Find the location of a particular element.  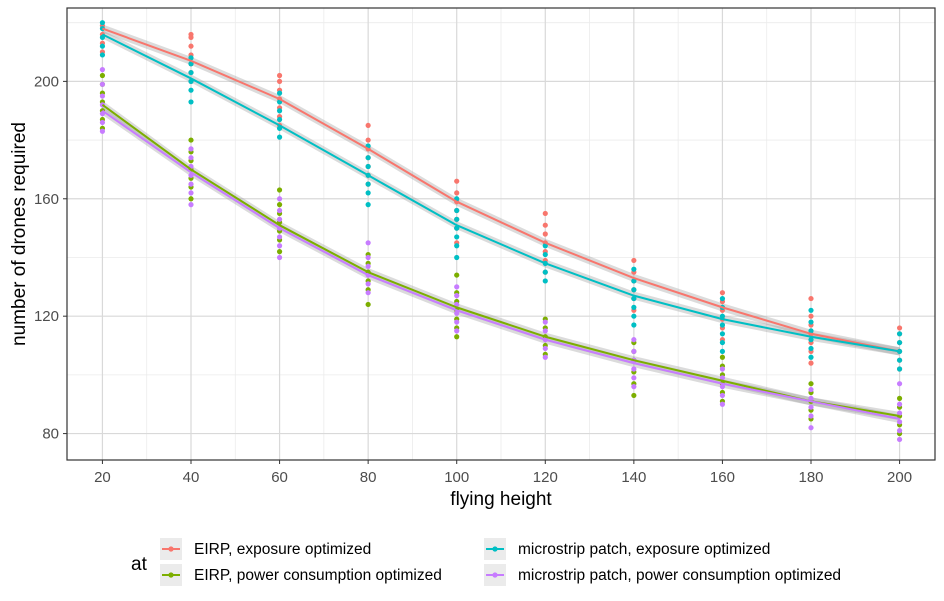

legend-entry: EIRP, power consumption optimized is located at coordinates (301, 575).